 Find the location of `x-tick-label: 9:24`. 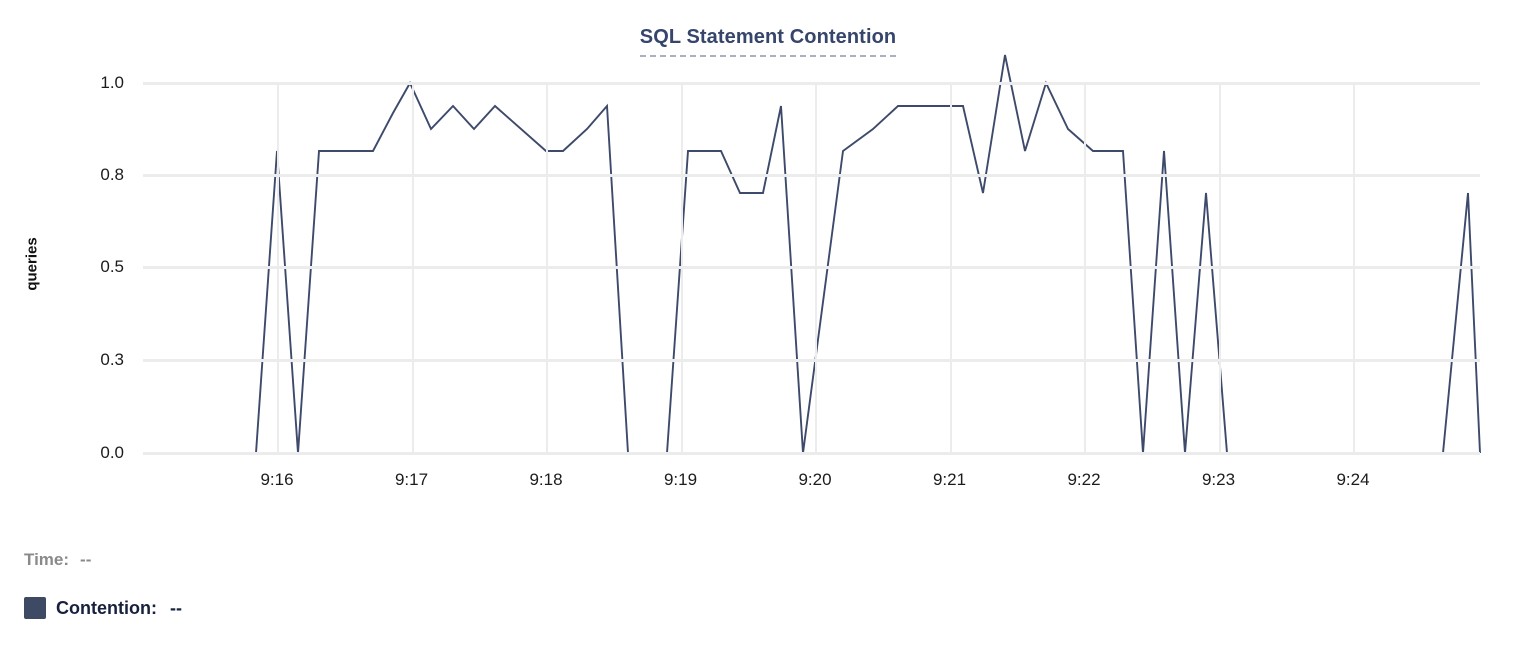

x-tick-label: 9:24 is located at coordinates (1353, 479).